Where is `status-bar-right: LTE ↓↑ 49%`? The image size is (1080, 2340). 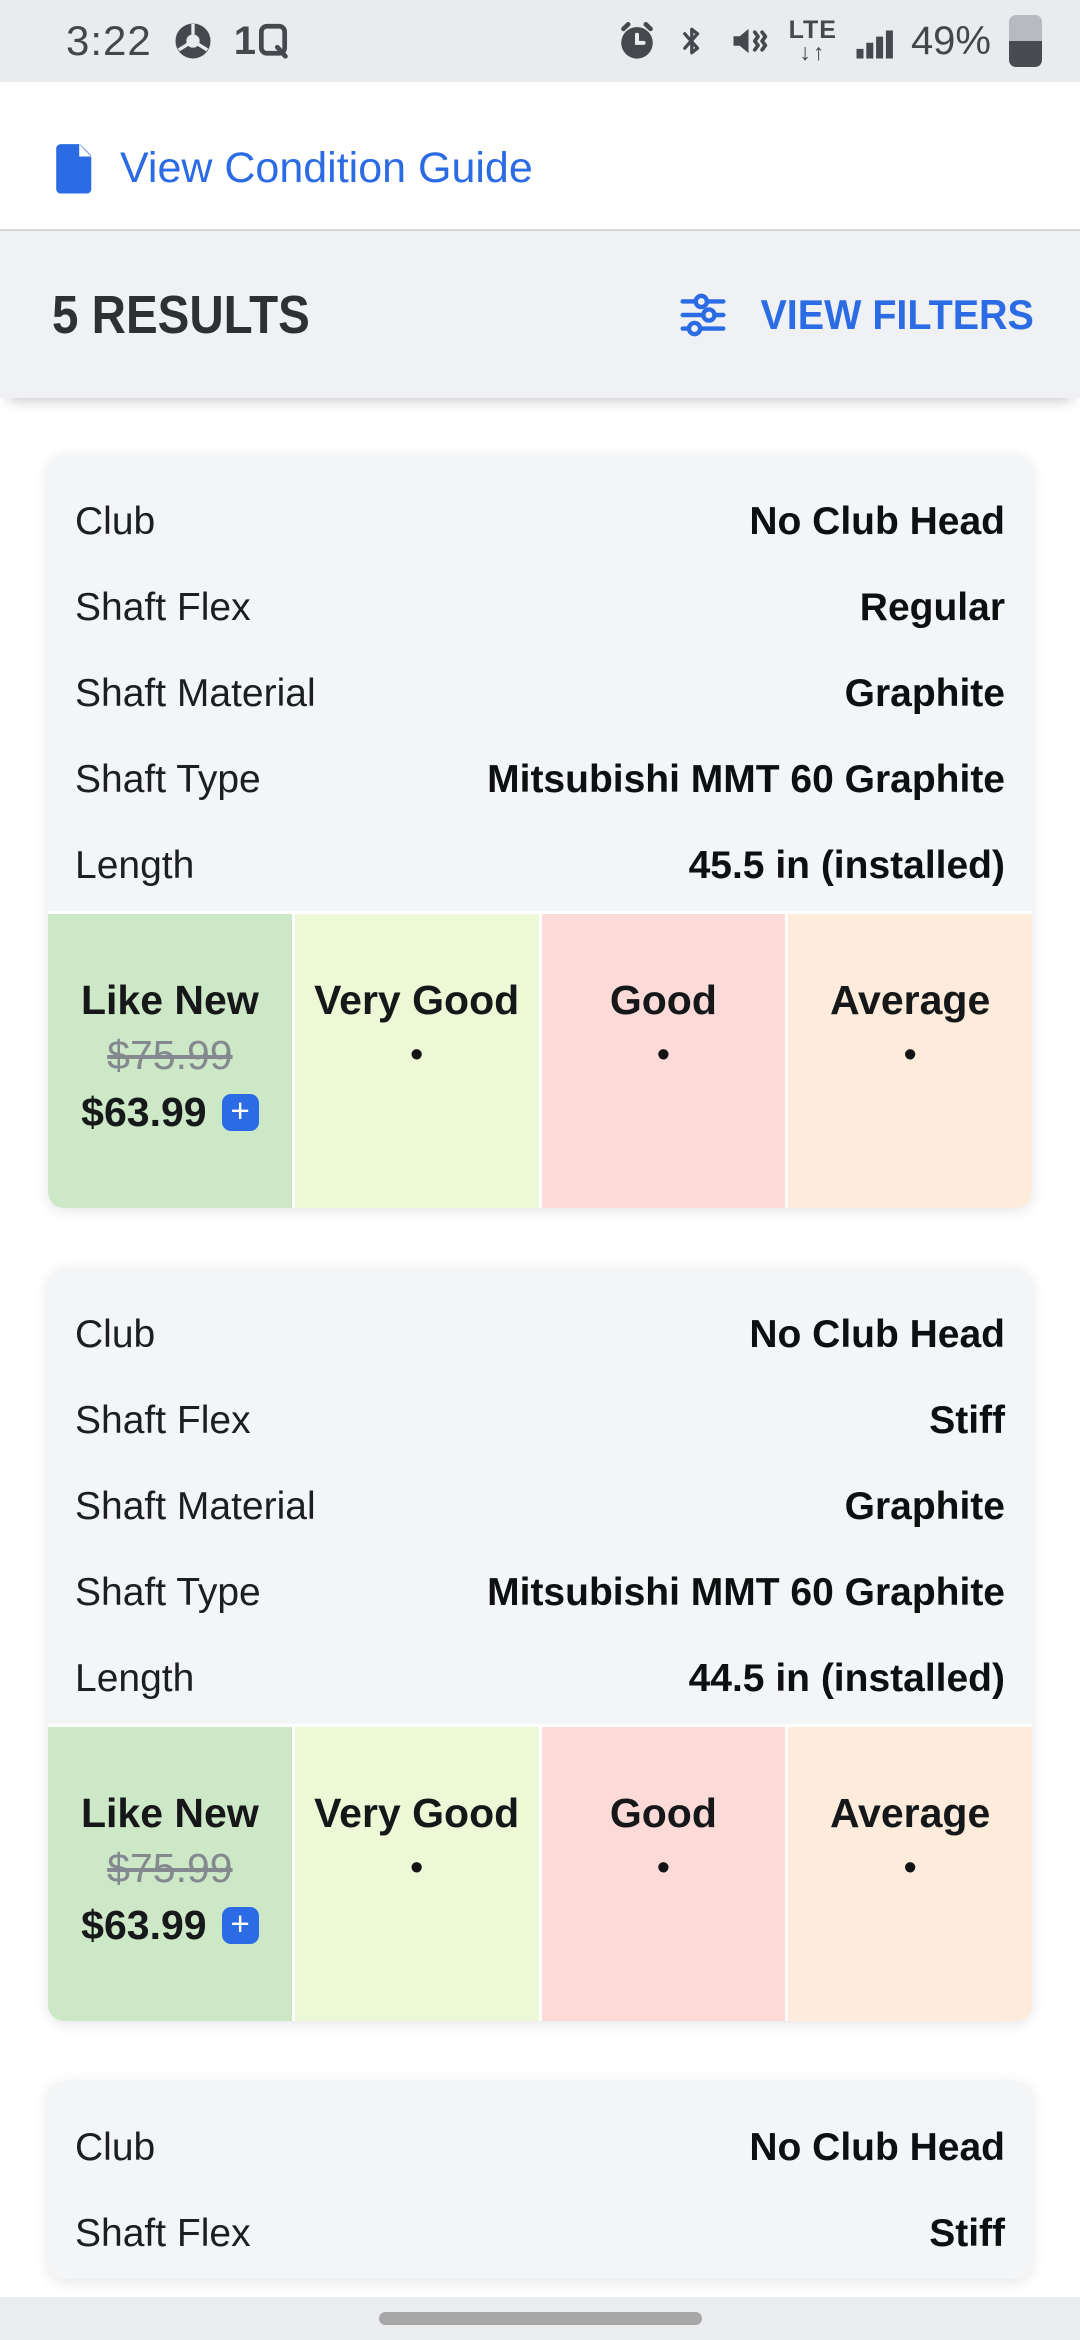 status-bar-right: LTE ↓↑ 49% is located at coordinates (828, 41).